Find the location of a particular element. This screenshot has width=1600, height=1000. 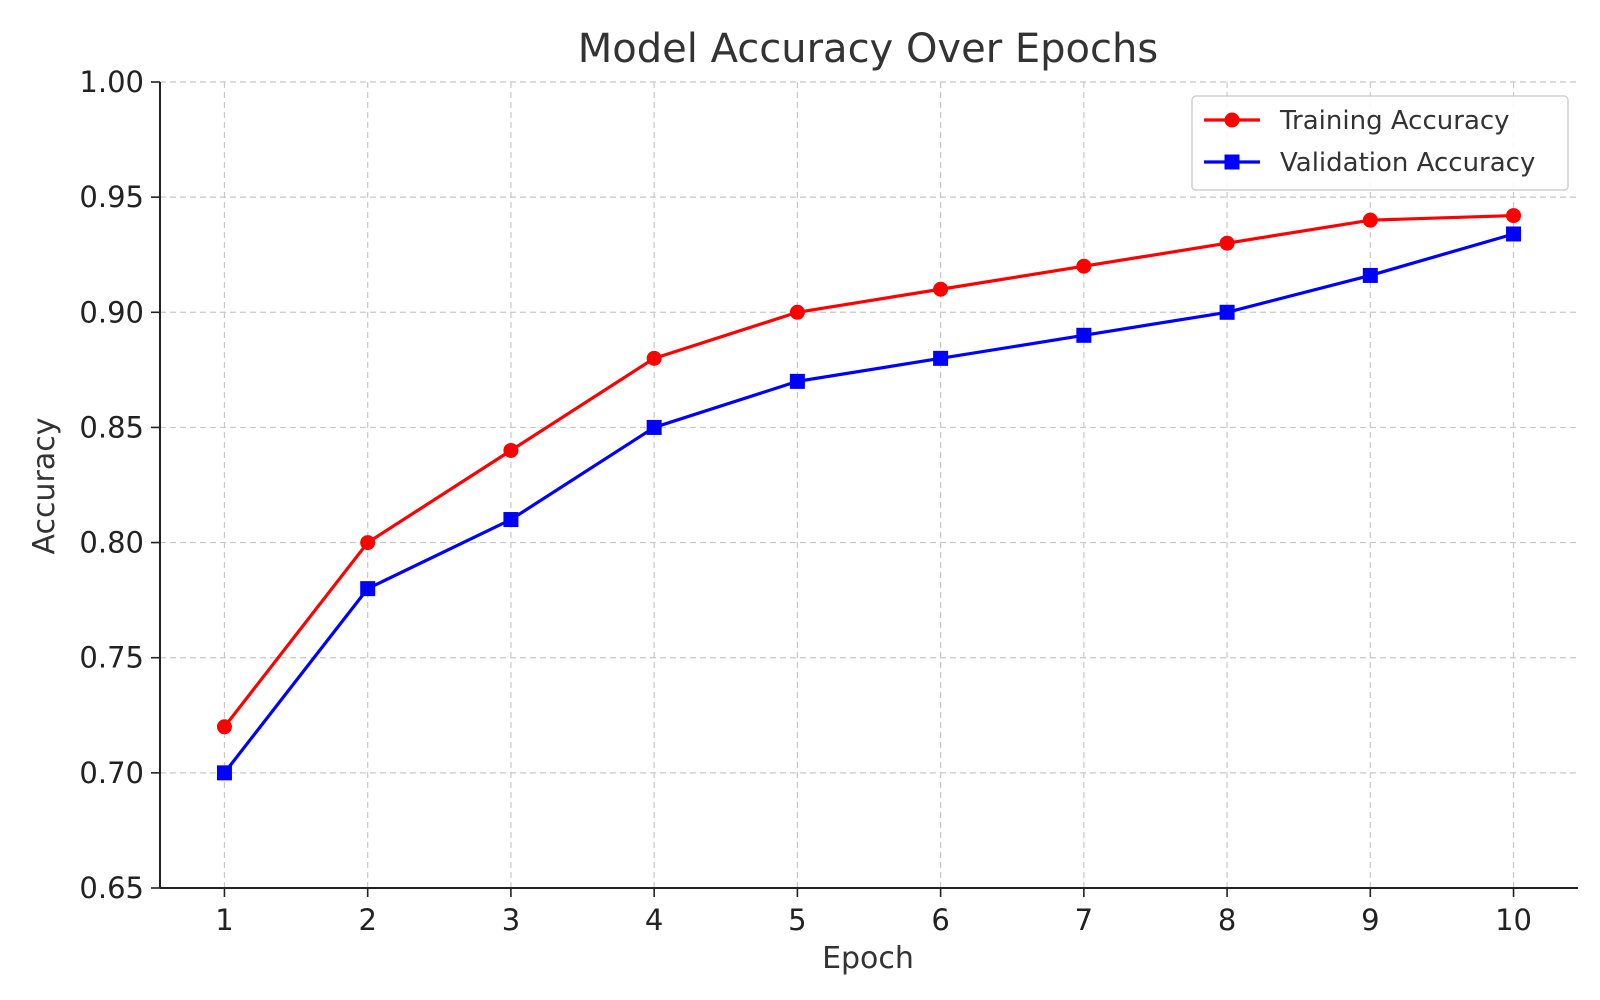

chart-title: Model Accuracy Over Epochs is located at coordinates (868, 49).